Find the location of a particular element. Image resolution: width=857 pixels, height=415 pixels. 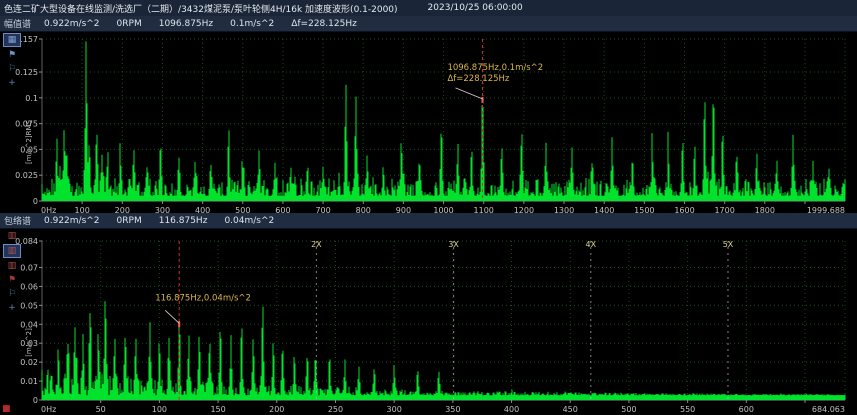

svg-text: 450 is located at coordinates (570, 409).